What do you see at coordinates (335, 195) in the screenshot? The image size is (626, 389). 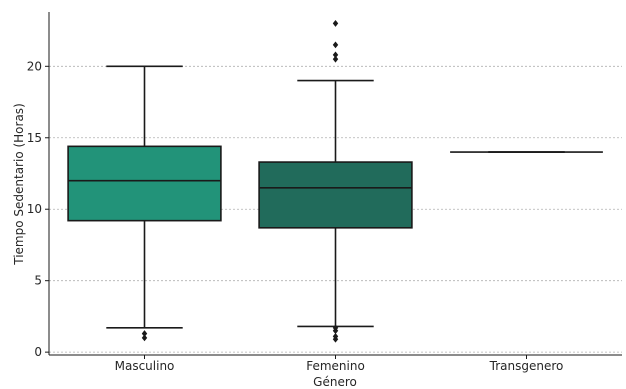 I see `iqr-box-femenino` at bounding box center [335, 195].